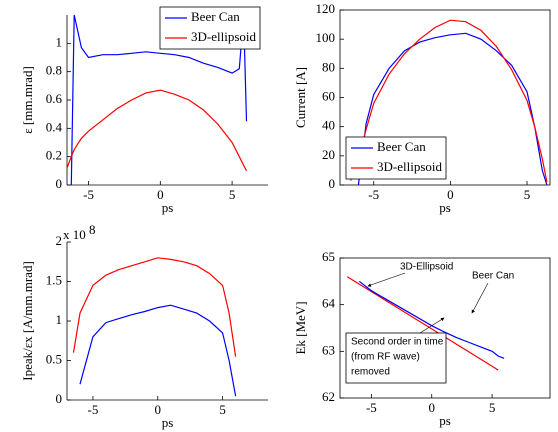 The height and width of the screenshot is (432, 558). Describe the element at coordinates (59, 240) in the screenshot. I see `y-tick-label: 2` at that location.